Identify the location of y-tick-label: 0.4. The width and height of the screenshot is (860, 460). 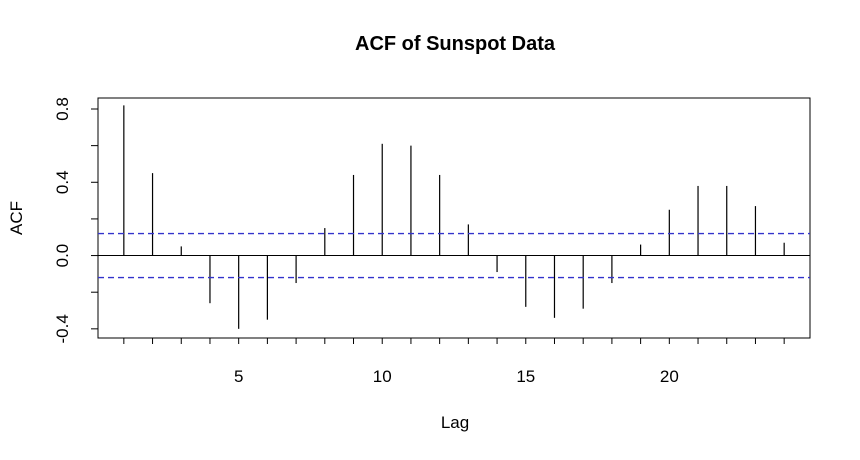
(62, 182).